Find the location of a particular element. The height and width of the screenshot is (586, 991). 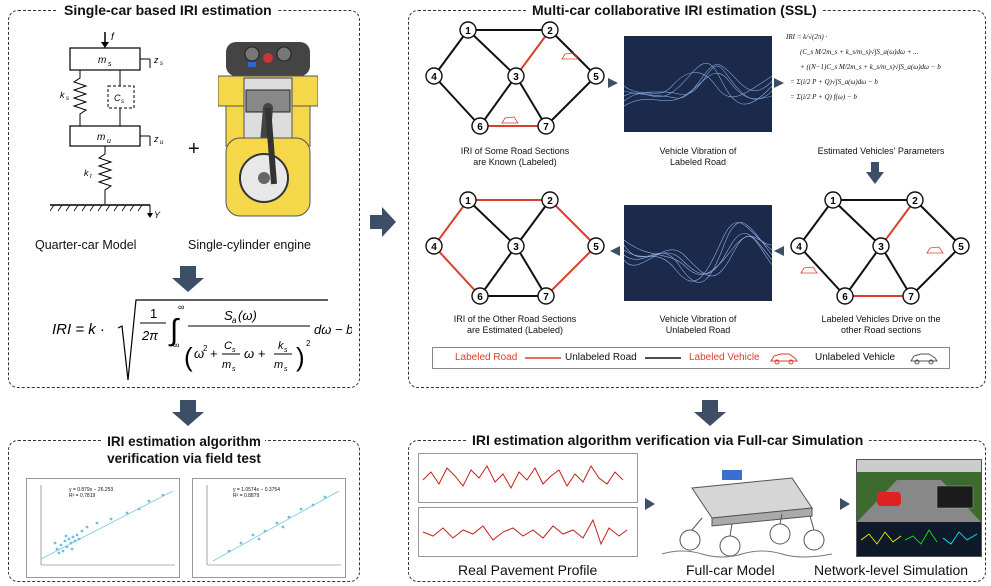

road-node-label: 1 is located at coordinates (468, 31).